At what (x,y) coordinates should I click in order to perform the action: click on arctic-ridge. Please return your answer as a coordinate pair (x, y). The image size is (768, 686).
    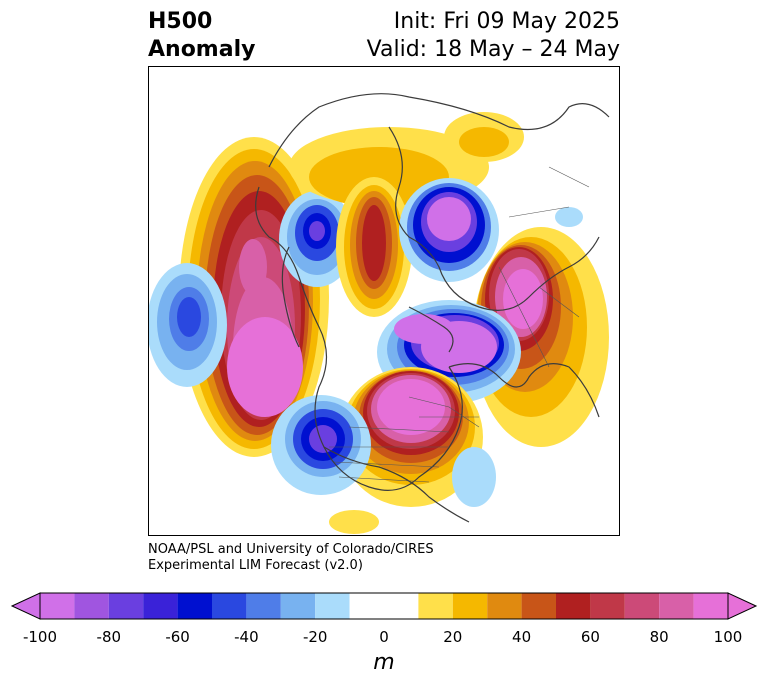
    Looking at the image, I should click on (484, 137).